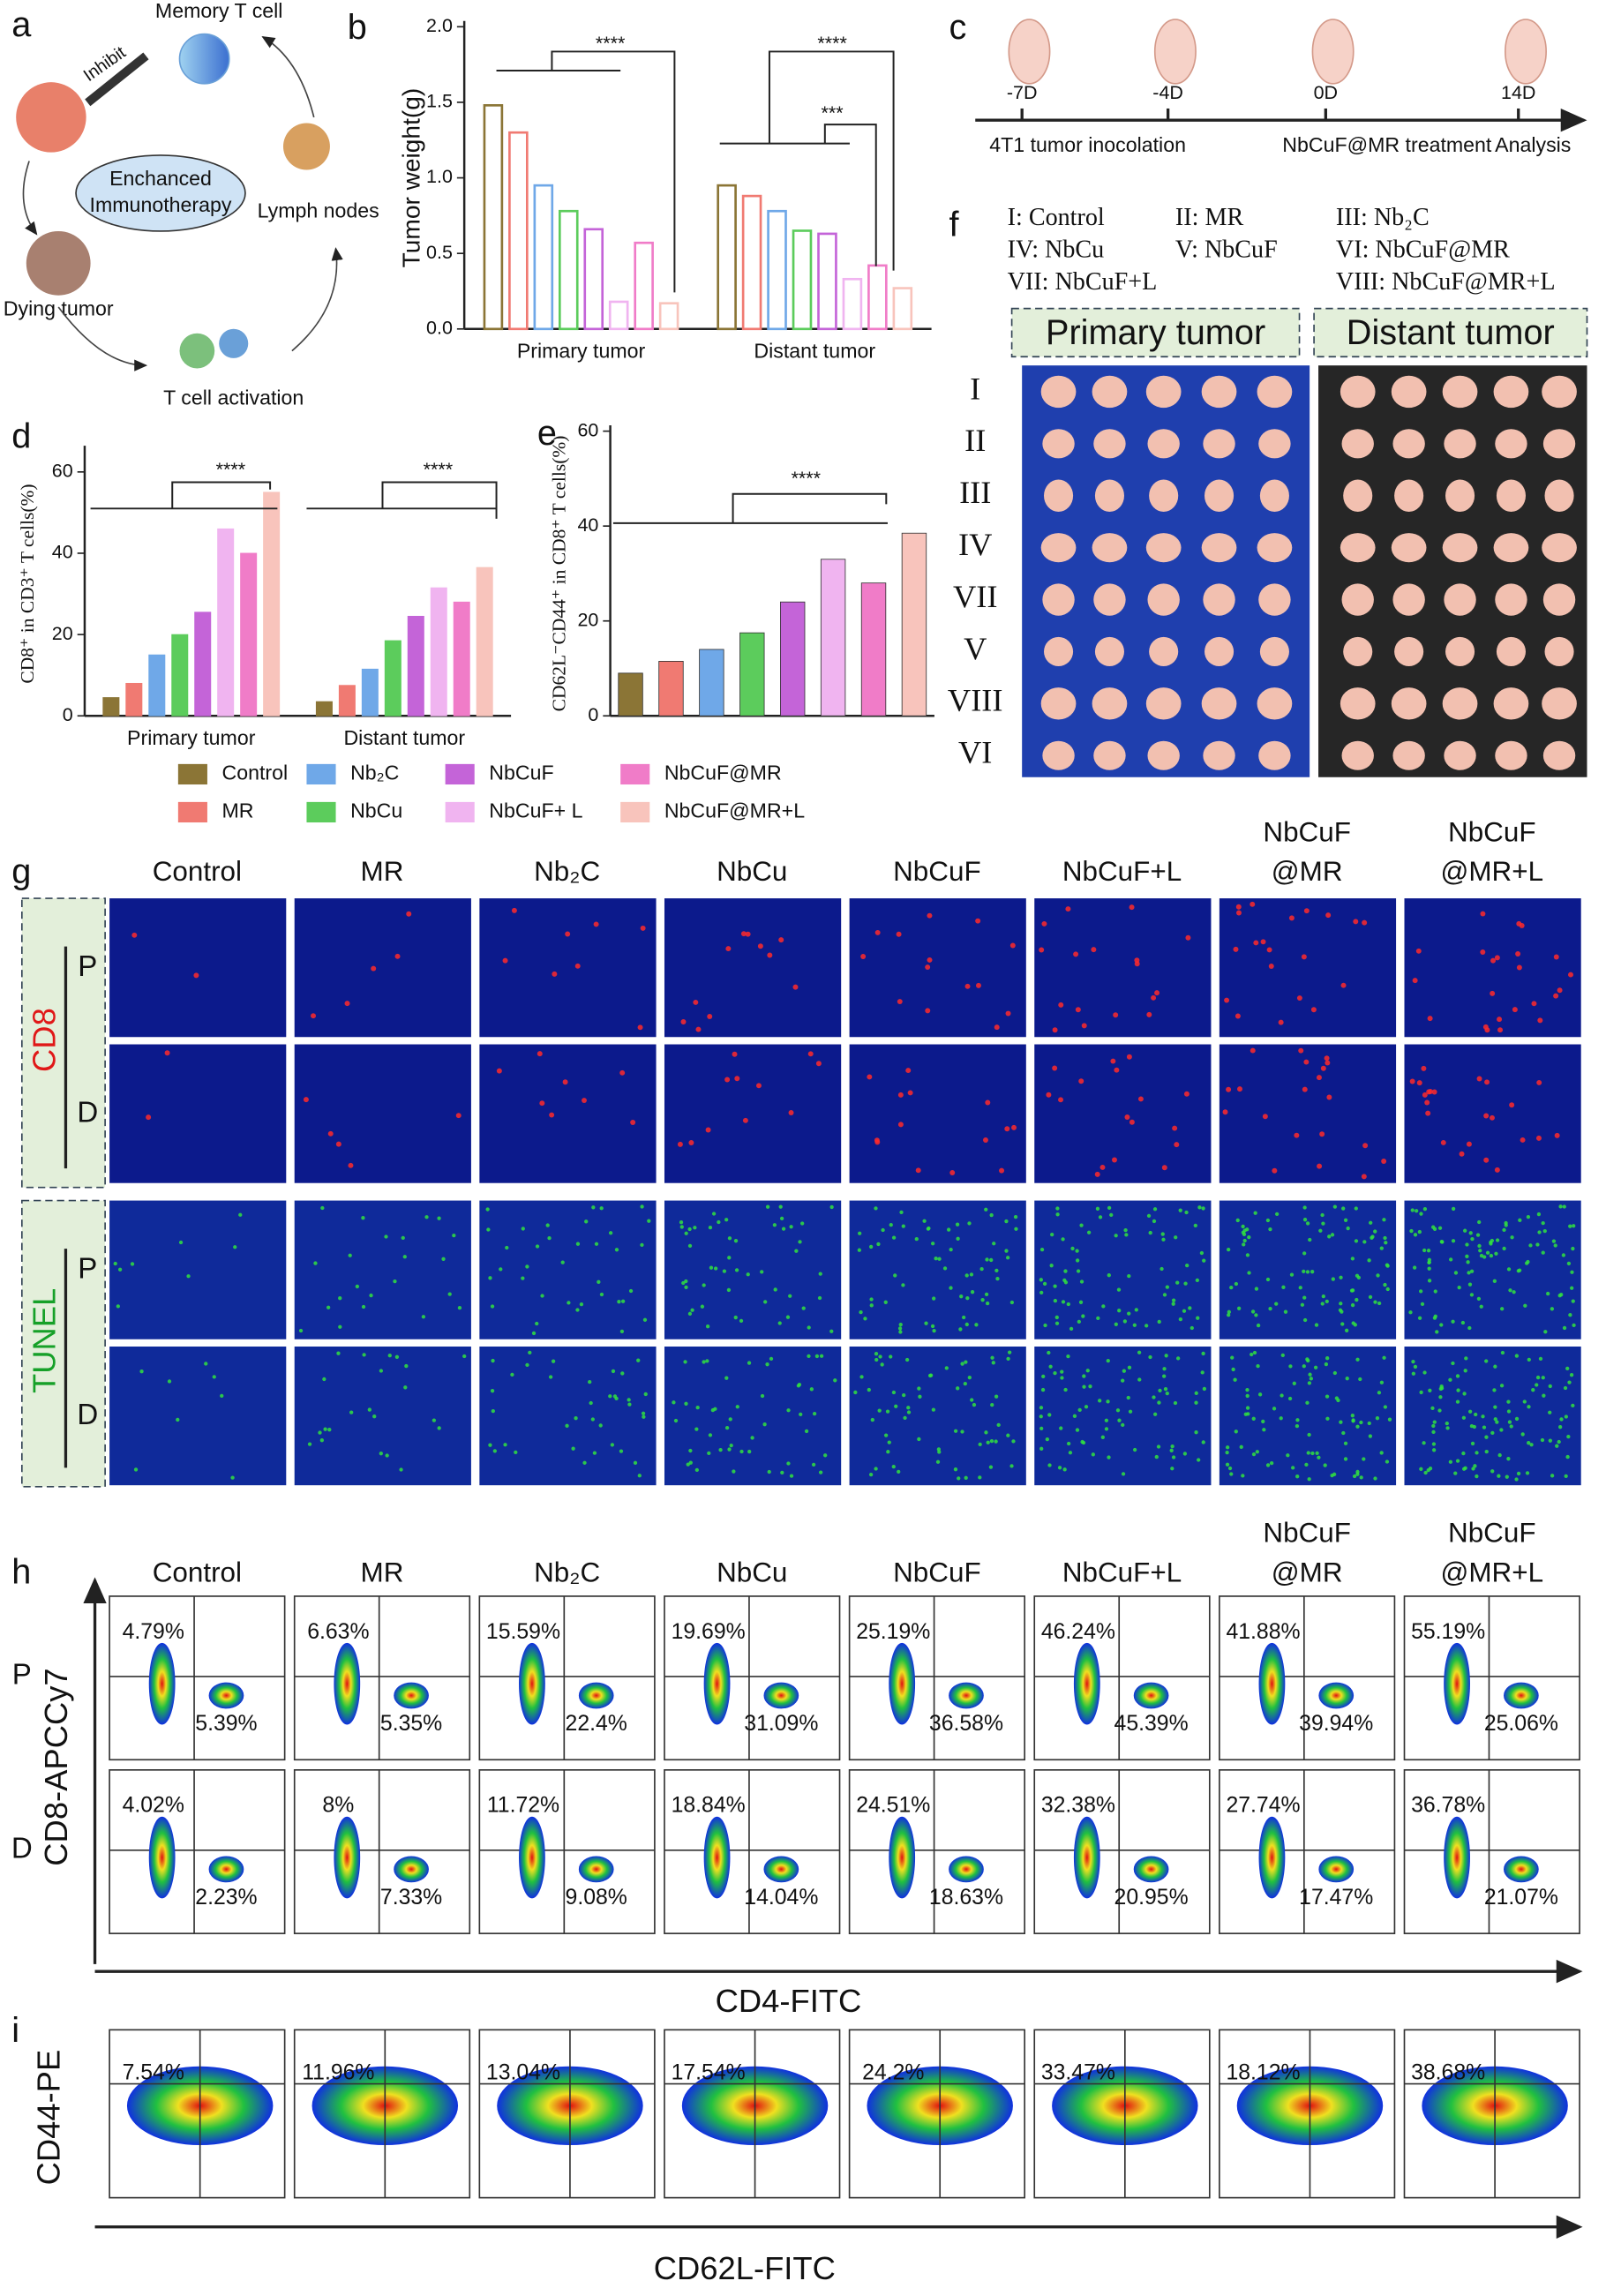 This screenshot has height=2296, width=1606. What do you see at coordinates (63, 633) in the screenshot?
I see `y-tick-label: 20` at bounding box center [63, 633].